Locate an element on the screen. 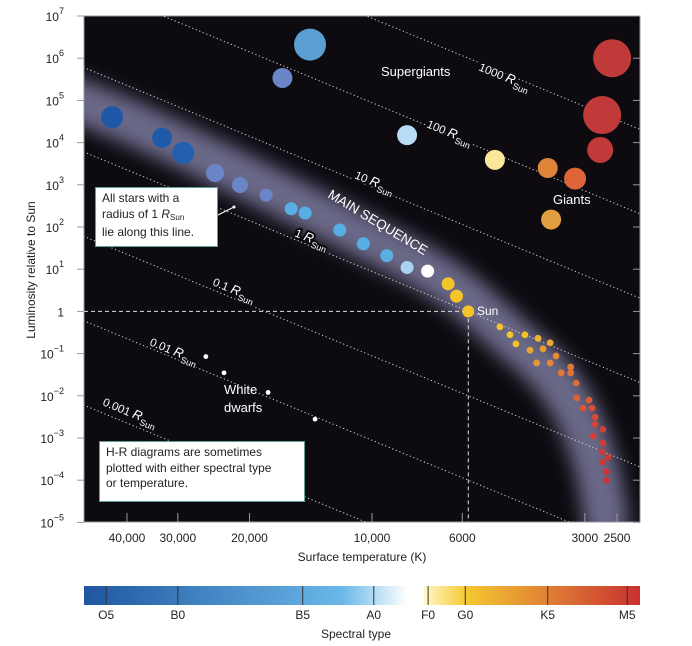  note-line1: H-R diagrams are sometimes is located at coordinates (184, 452).